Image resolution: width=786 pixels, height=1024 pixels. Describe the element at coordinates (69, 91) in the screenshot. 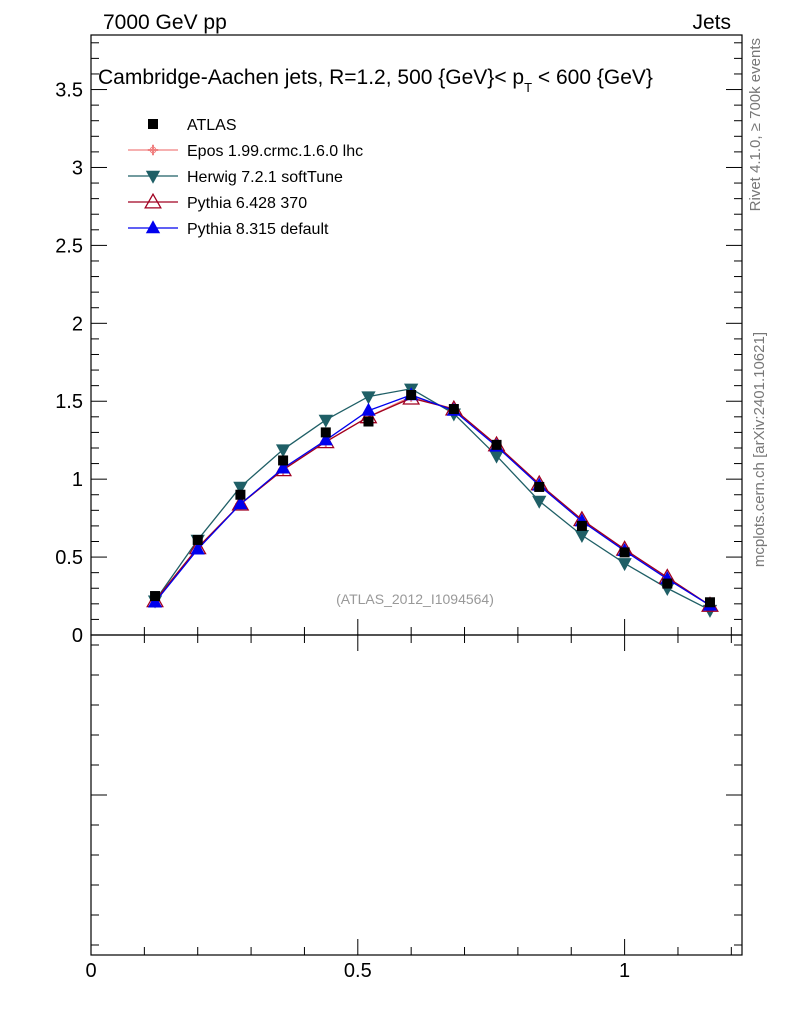

I see `y-tick-label: 3.5` at that location.